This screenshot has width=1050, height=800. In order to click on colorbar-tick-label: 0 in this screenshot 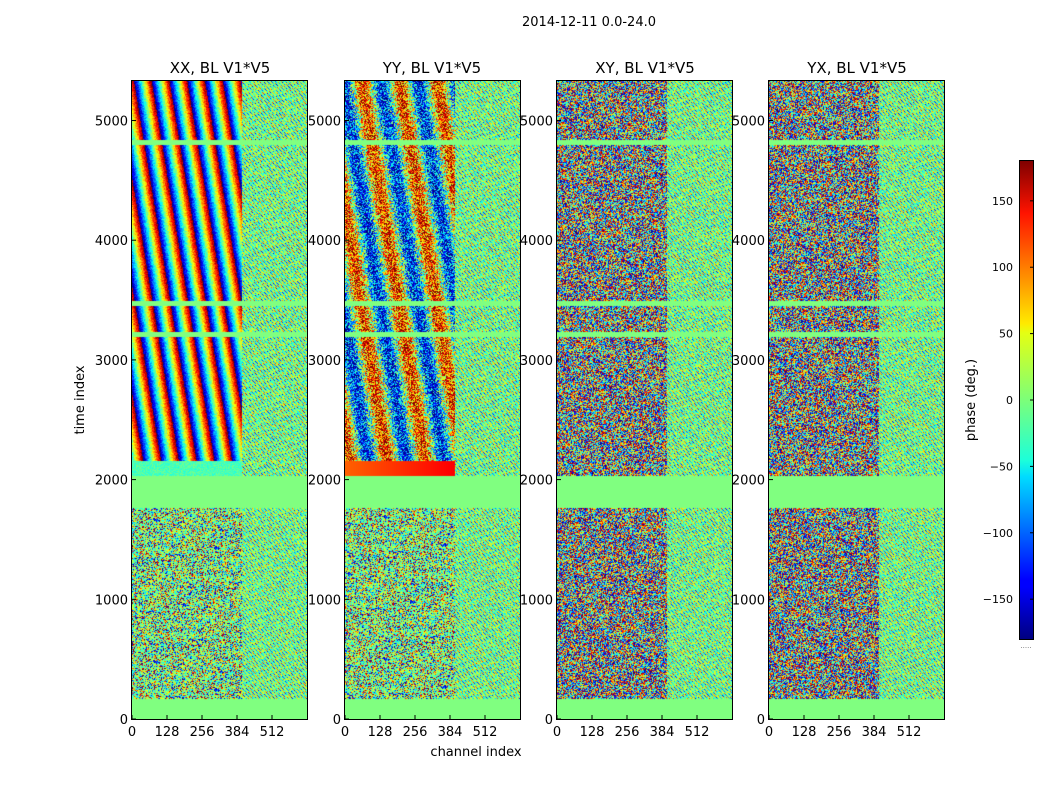, I will do `click(1009, 400)`.